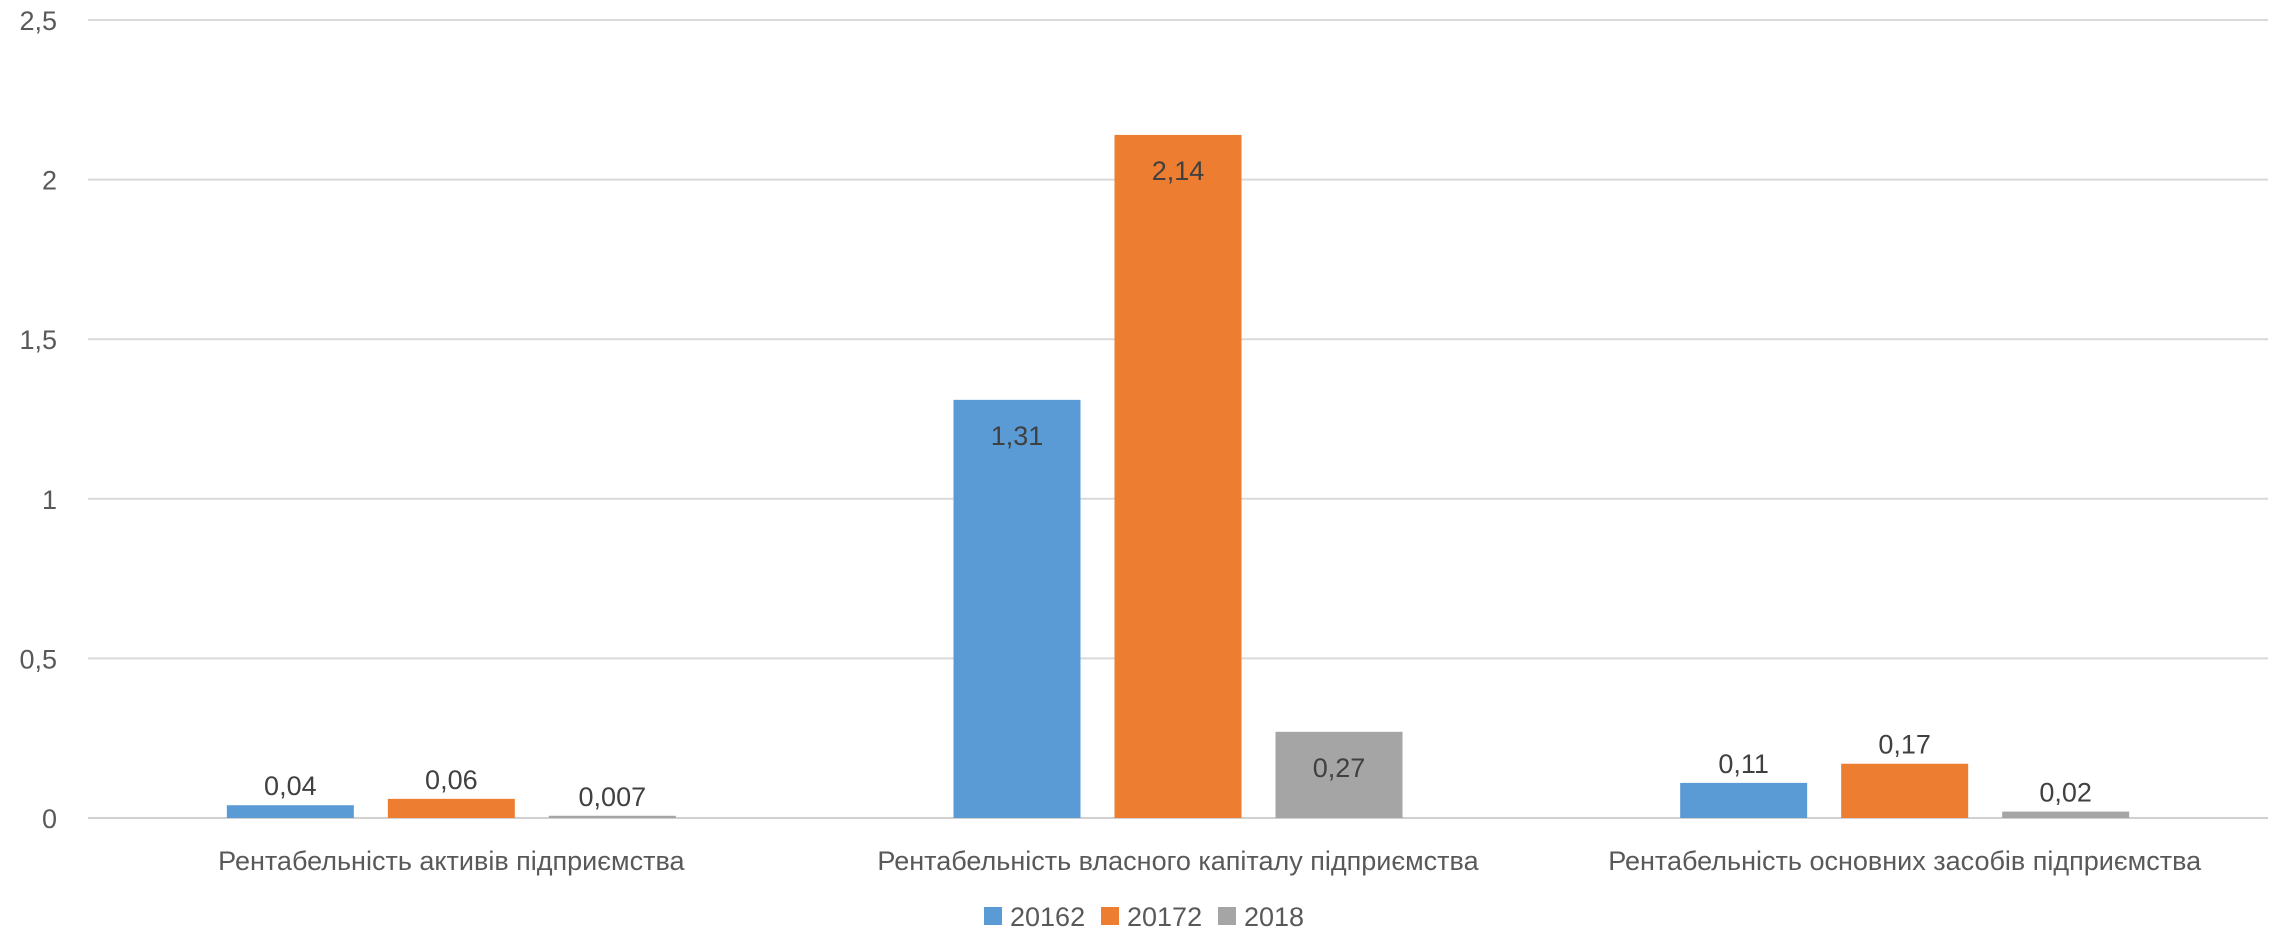 This screenshot has height=938, width=2278. I want to click on data-label: 0,11, so click(1743, 764).